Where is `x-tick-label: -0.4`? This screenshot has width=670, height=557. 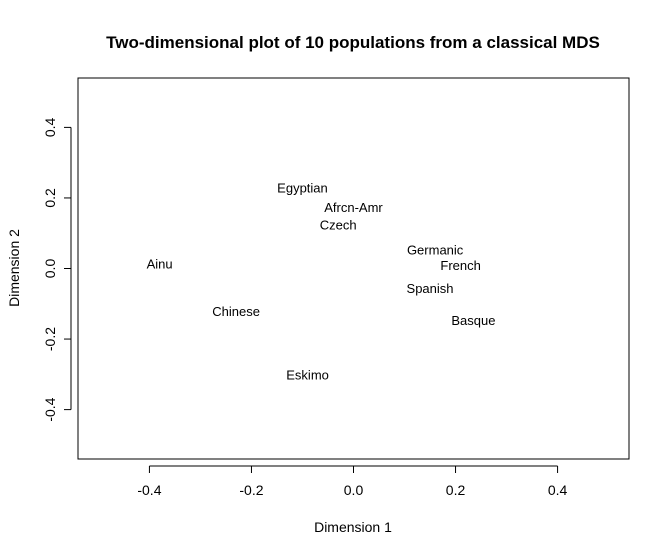
x-tick-label: -0.4 is located at coordinates (149, 490).